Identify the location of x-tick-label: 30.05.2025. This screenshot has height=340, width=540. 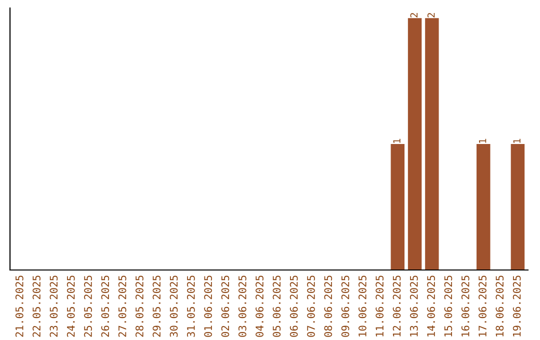
(174, 306).